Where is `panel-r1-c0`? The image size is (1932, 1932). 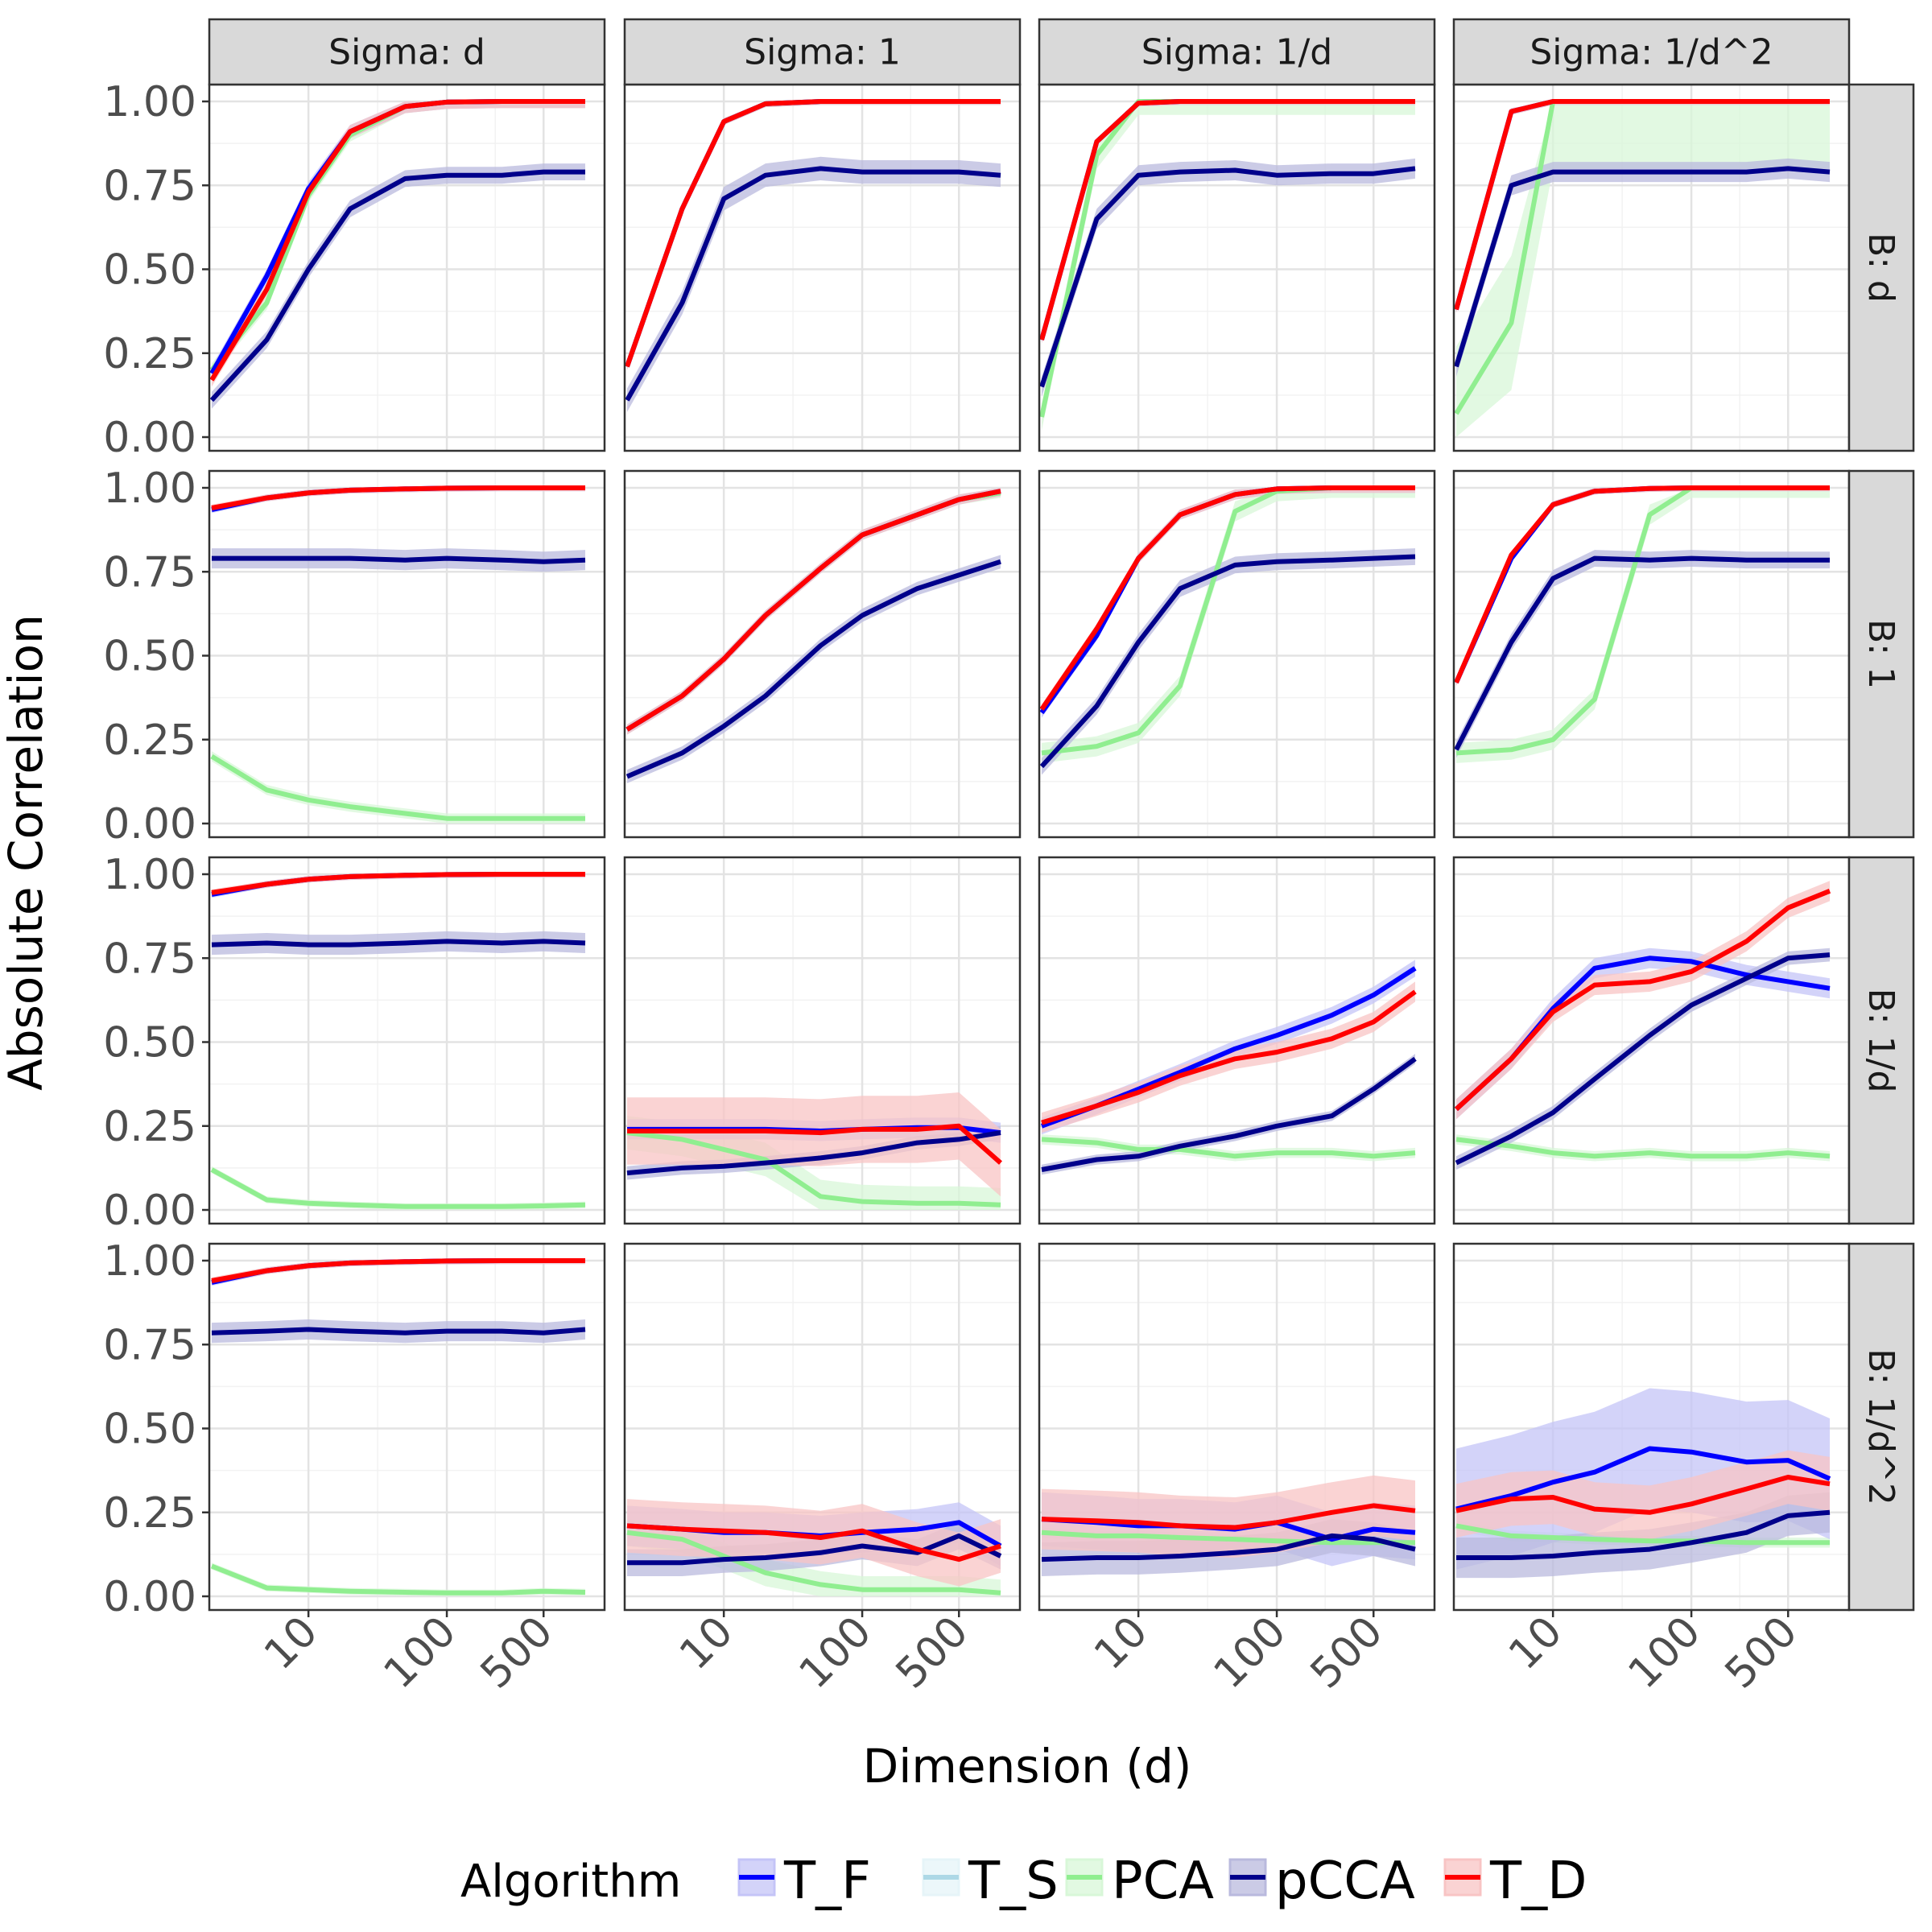
panel-r1-c0 is located at coordinates (407, 654).